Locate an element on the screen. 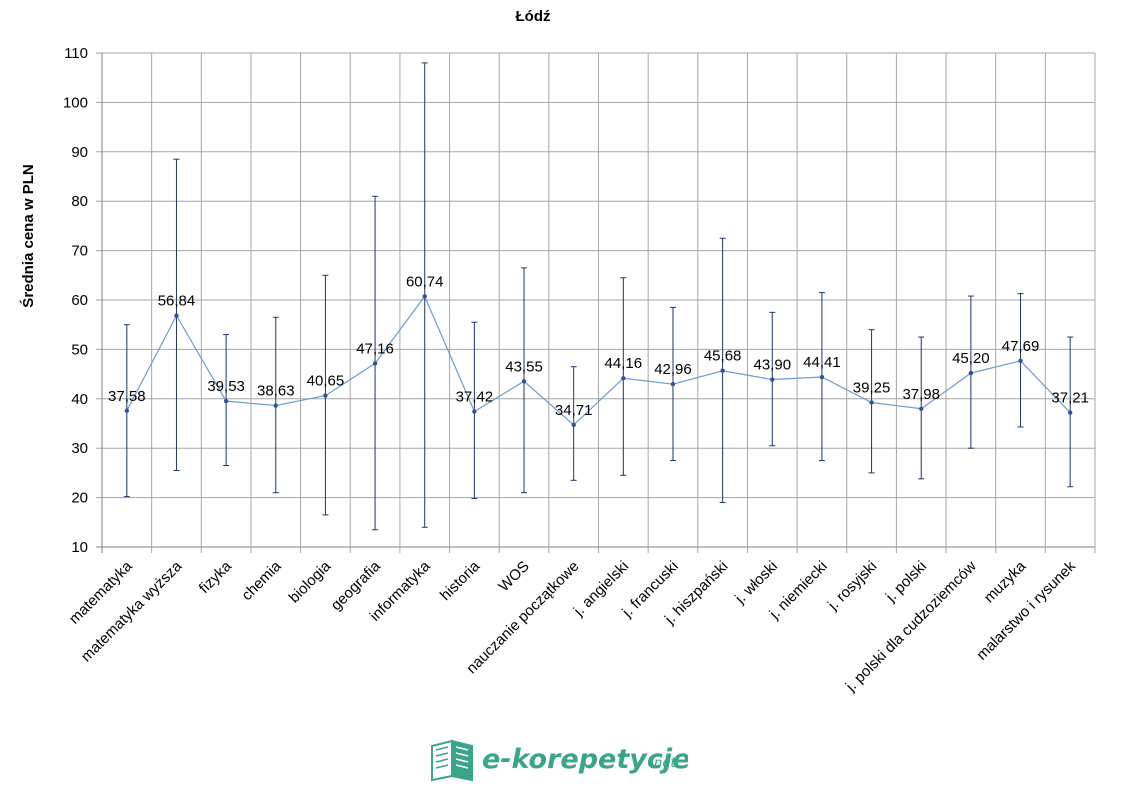 The image size is (1125, 799). series-line is located at coordinates (598, 360).